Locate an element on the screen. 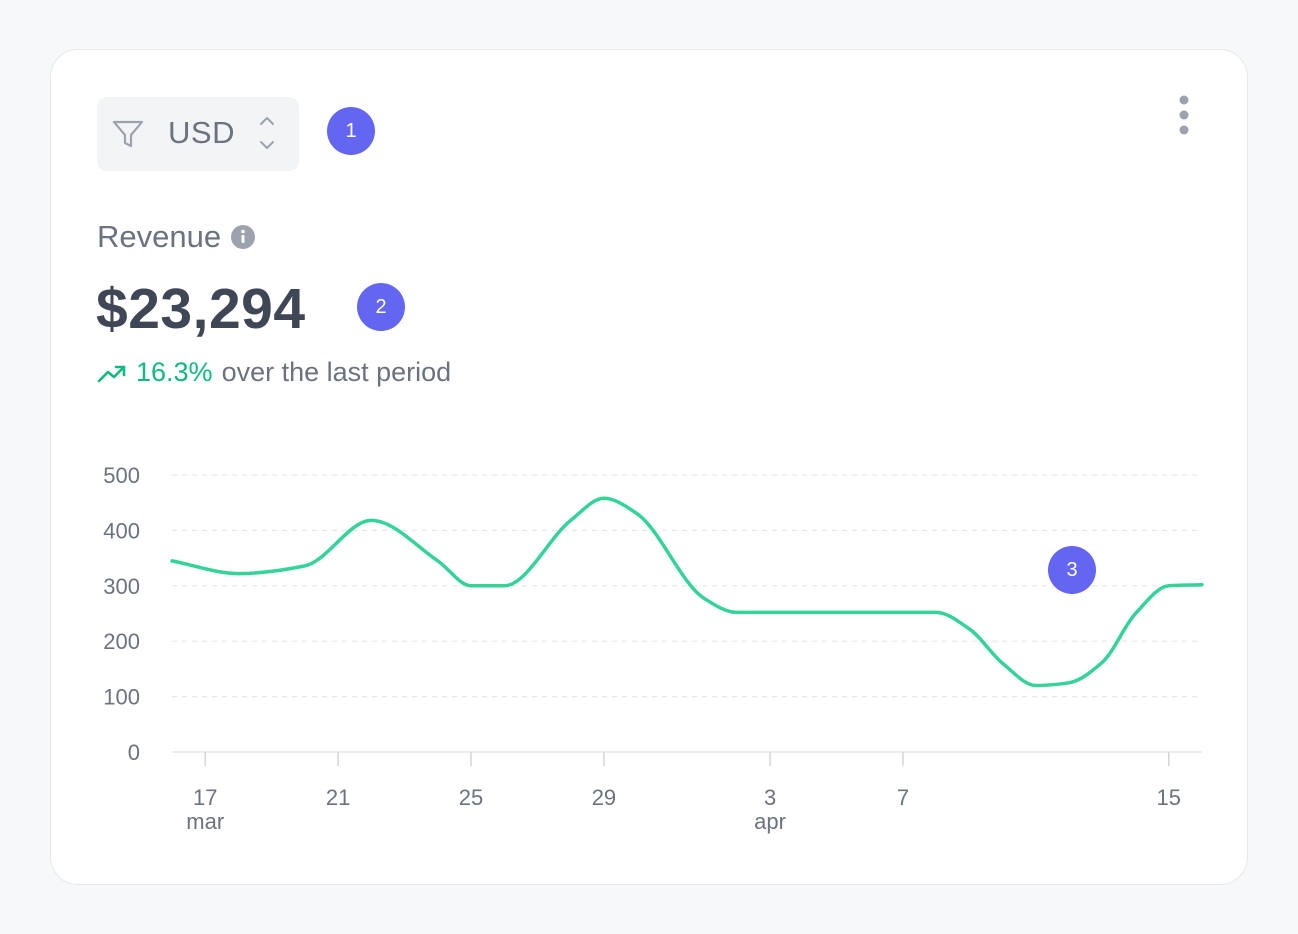 The width and height of the screenshot is (1298, 934). info-icon is located at coordinates (243, 237).